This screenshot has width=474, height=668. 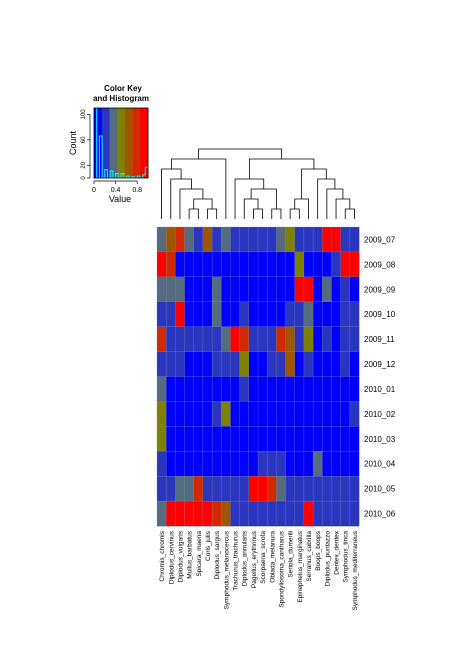 What do you see at coordinates (208, 545) in the screenshot?
I see `column-label: Coris_julis` at bounding box center [208, 545].